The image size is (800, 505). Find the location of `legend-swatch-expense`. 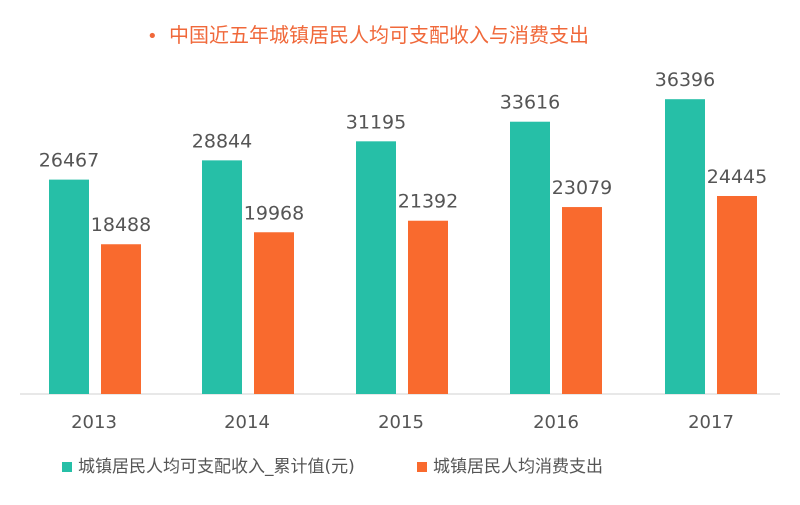

legend-swatch-expense is located at coordinates (422, 467).